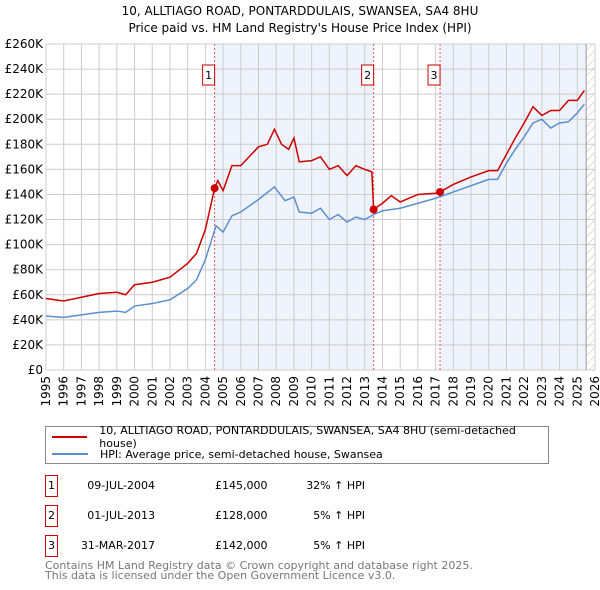 The height and width of the screenshot is (590, 600). What do you see at coordinates (506, 391) in the screenshot?
I see `x-tick-label: 2021` at bounding box center [506, 391].